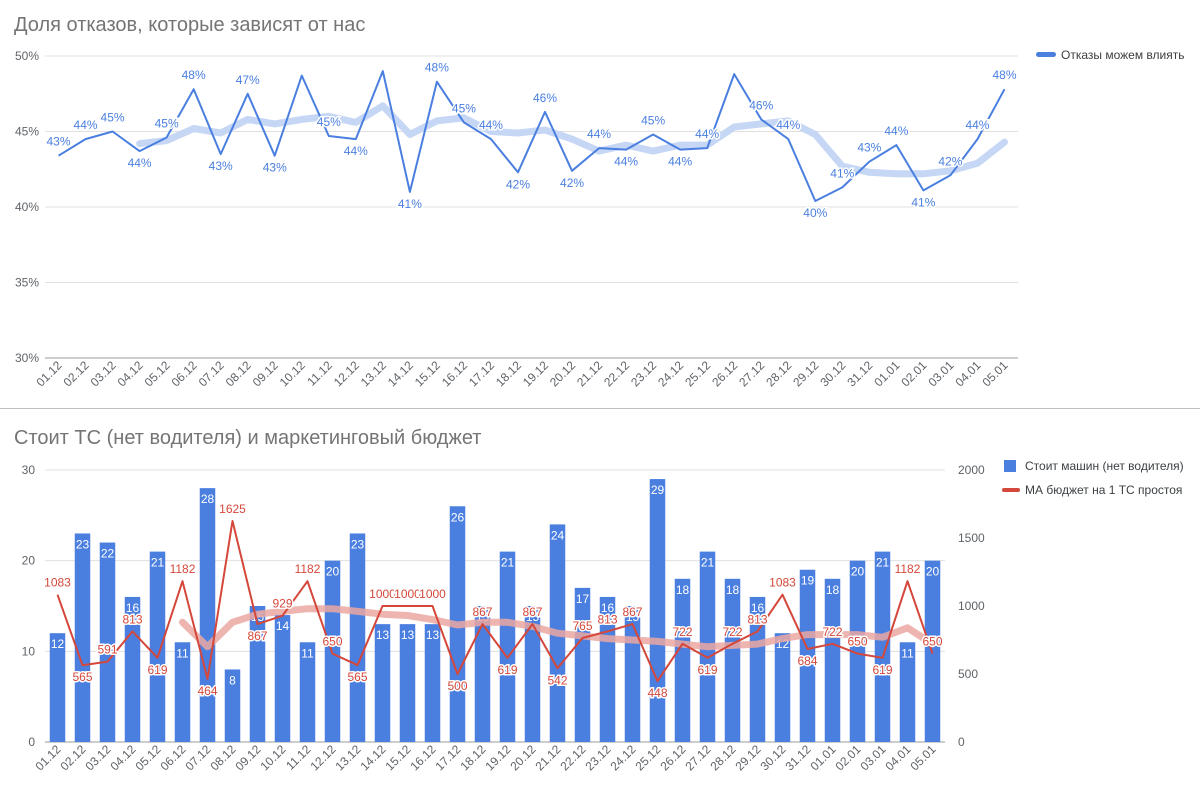 The width and height of the screenshot is (1200, 786). I want to click on bar-value-label: 23, so click(358, 544).